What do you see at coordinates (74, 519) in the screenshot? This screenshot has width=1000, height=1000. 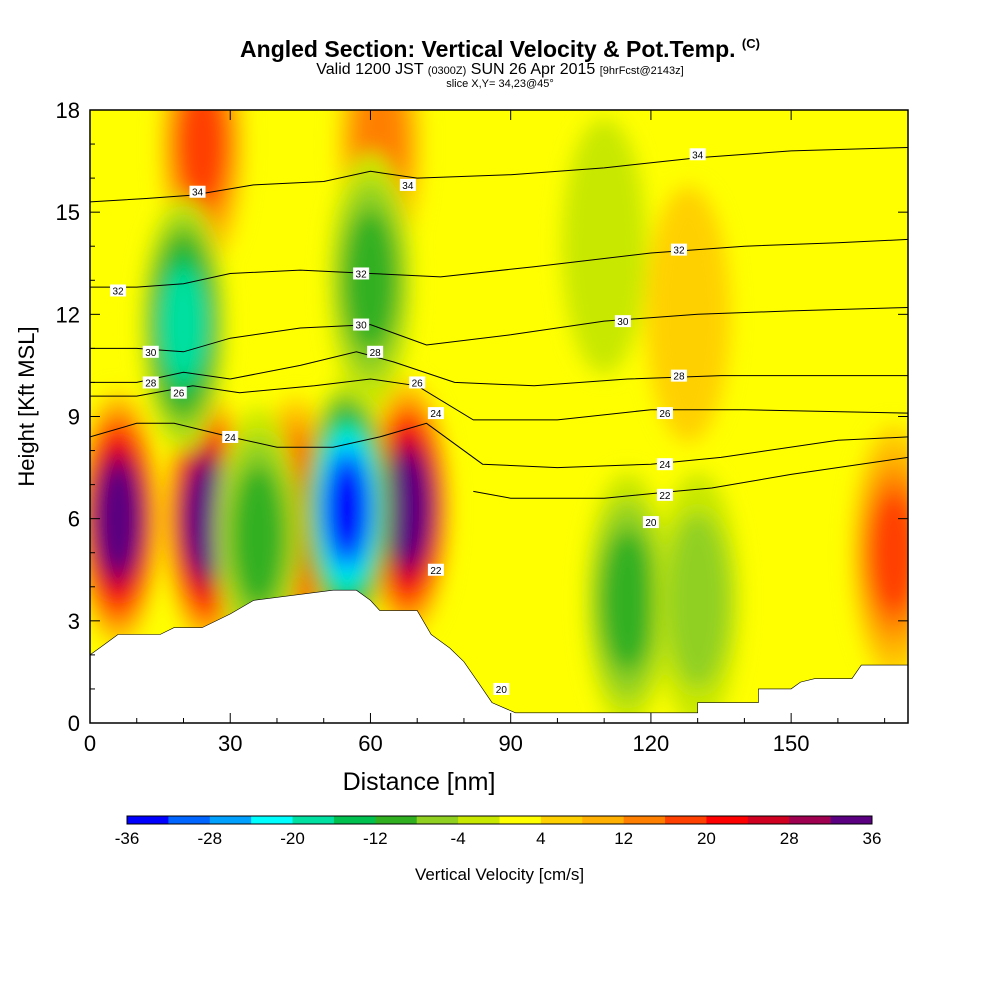 I see `y-tick-label: 6` at bounding box center [74, 519].